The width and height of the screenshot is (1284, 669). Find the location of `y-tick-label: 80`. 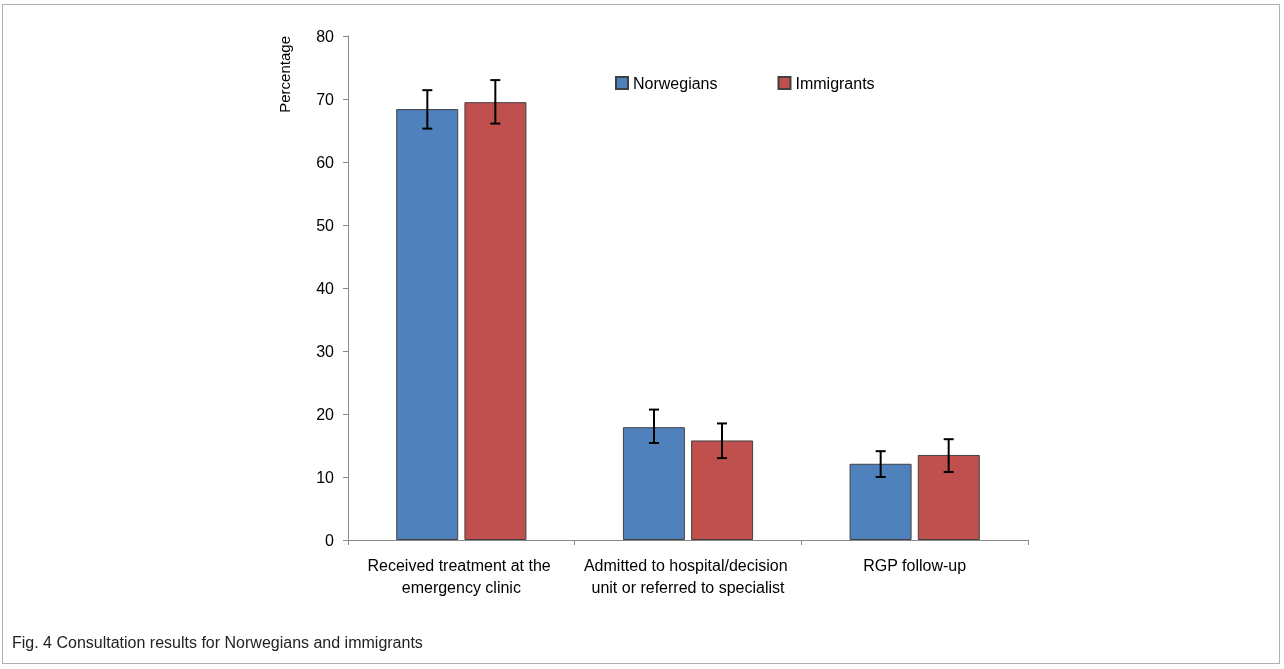

y-tick-label: 80 is located at coordinates (325, 36).